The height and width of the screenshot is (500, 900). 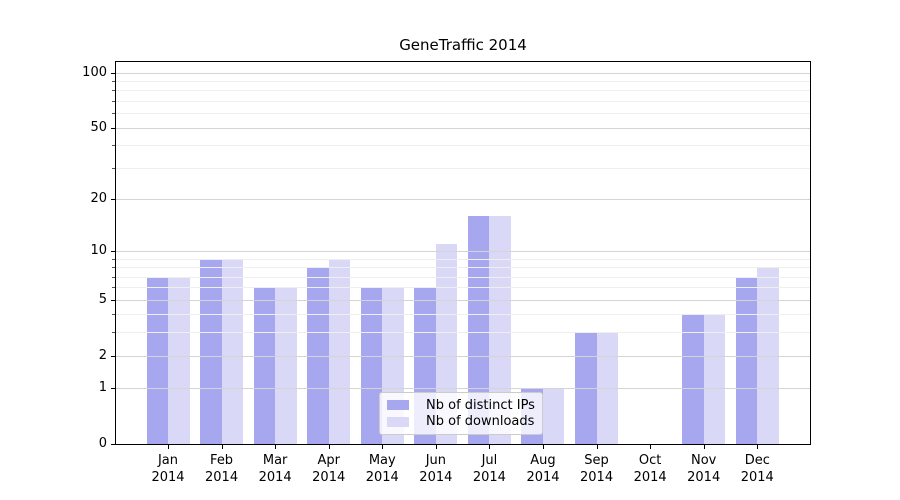 What do you see at coordinates (463, 45) in the screenshot?
I see `chart-title: GeneTraffic 2014` at bounding box center [463, 45].